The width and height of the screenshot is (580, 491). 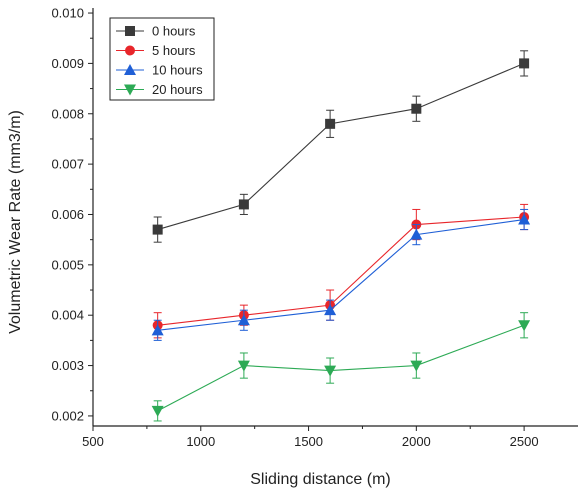 I want to click on x-tick-label: 1500, so click(x=308, y=441).